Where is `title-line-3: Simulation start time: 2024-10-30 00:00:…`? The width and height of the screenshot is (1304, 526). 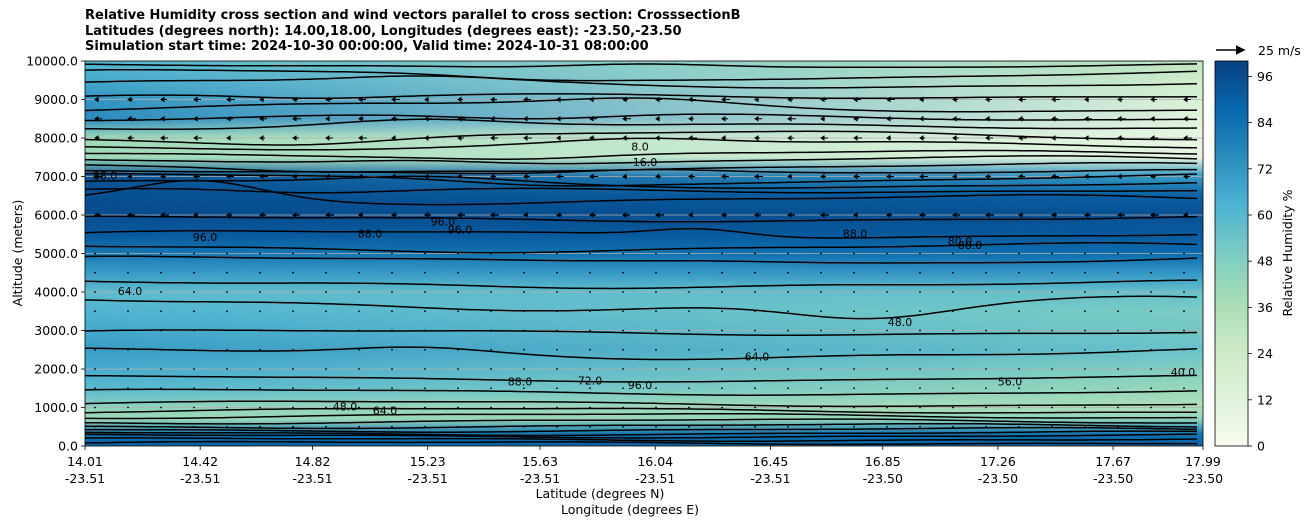 title-line-3: Simulation start time: 2024-10-30 00:00:… is located at coordinates (367, 46).